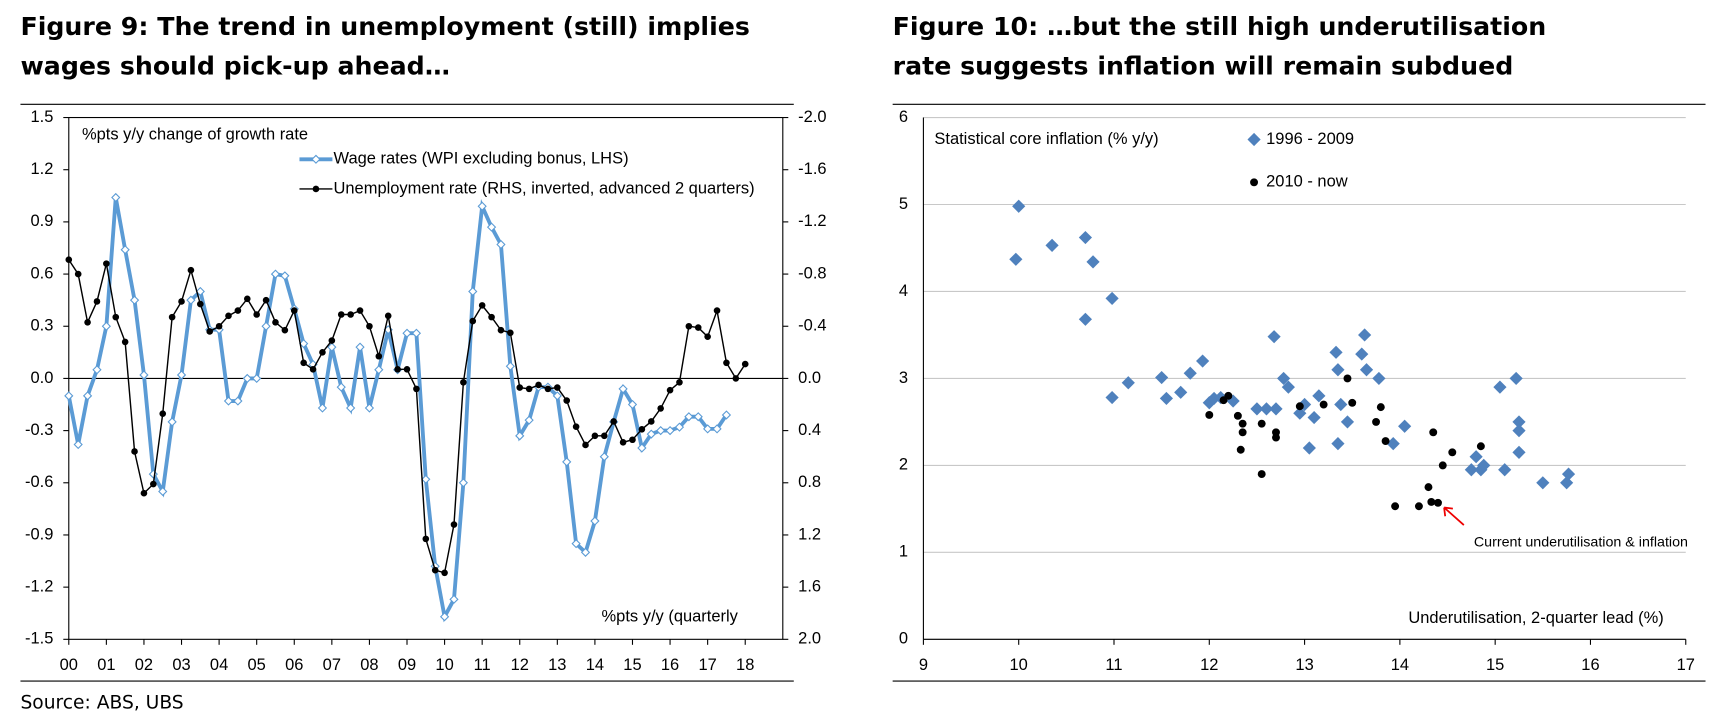 Image resolution: width=1715 pixels, height=725 pixels. What do you see at coordinates (482, 665) in the screenshot?
I see `x-tick-label: 11` at bounding box center [482, 665].